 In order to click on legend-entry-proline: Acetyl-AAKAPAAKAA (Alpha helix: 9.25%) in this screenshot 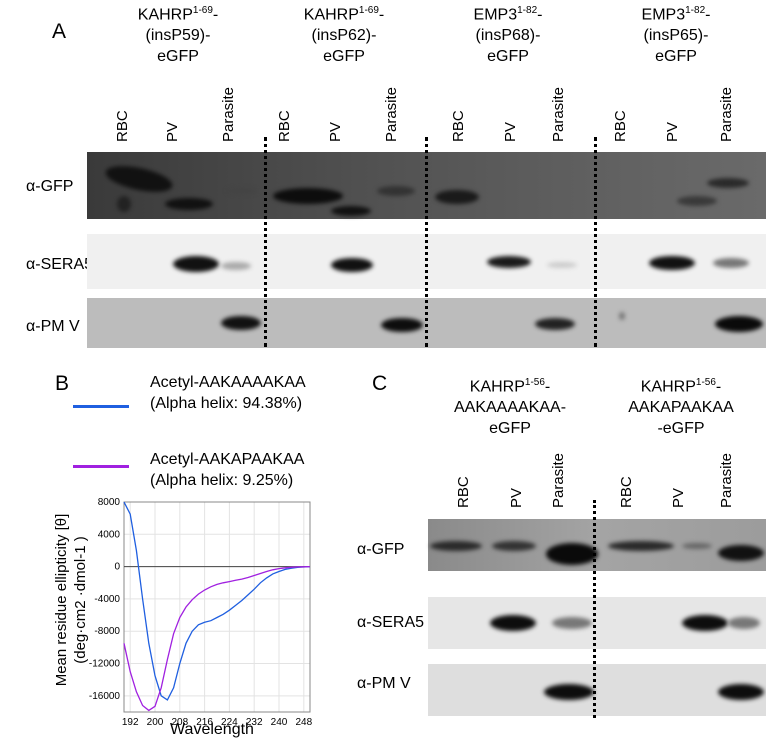, I will do `click(227, 470)`.